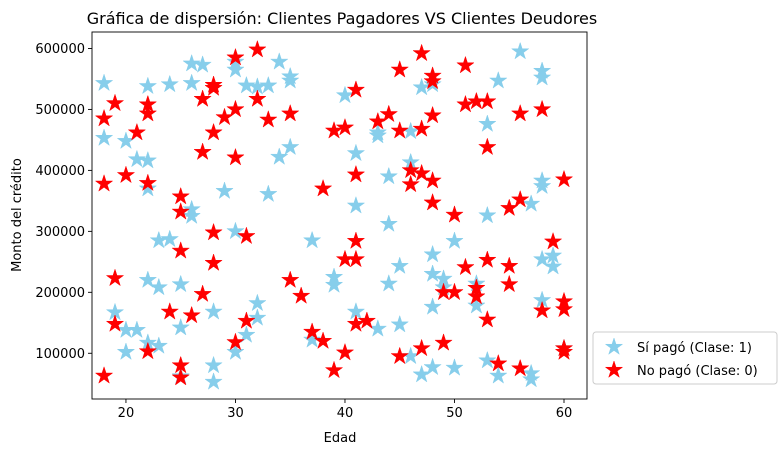 The height and width of the screenshot is (455, 783). What do you see at coordinates (614, 346) in the screenshot?
I see `legend-marker-paid` at bounding box center [614, 346].